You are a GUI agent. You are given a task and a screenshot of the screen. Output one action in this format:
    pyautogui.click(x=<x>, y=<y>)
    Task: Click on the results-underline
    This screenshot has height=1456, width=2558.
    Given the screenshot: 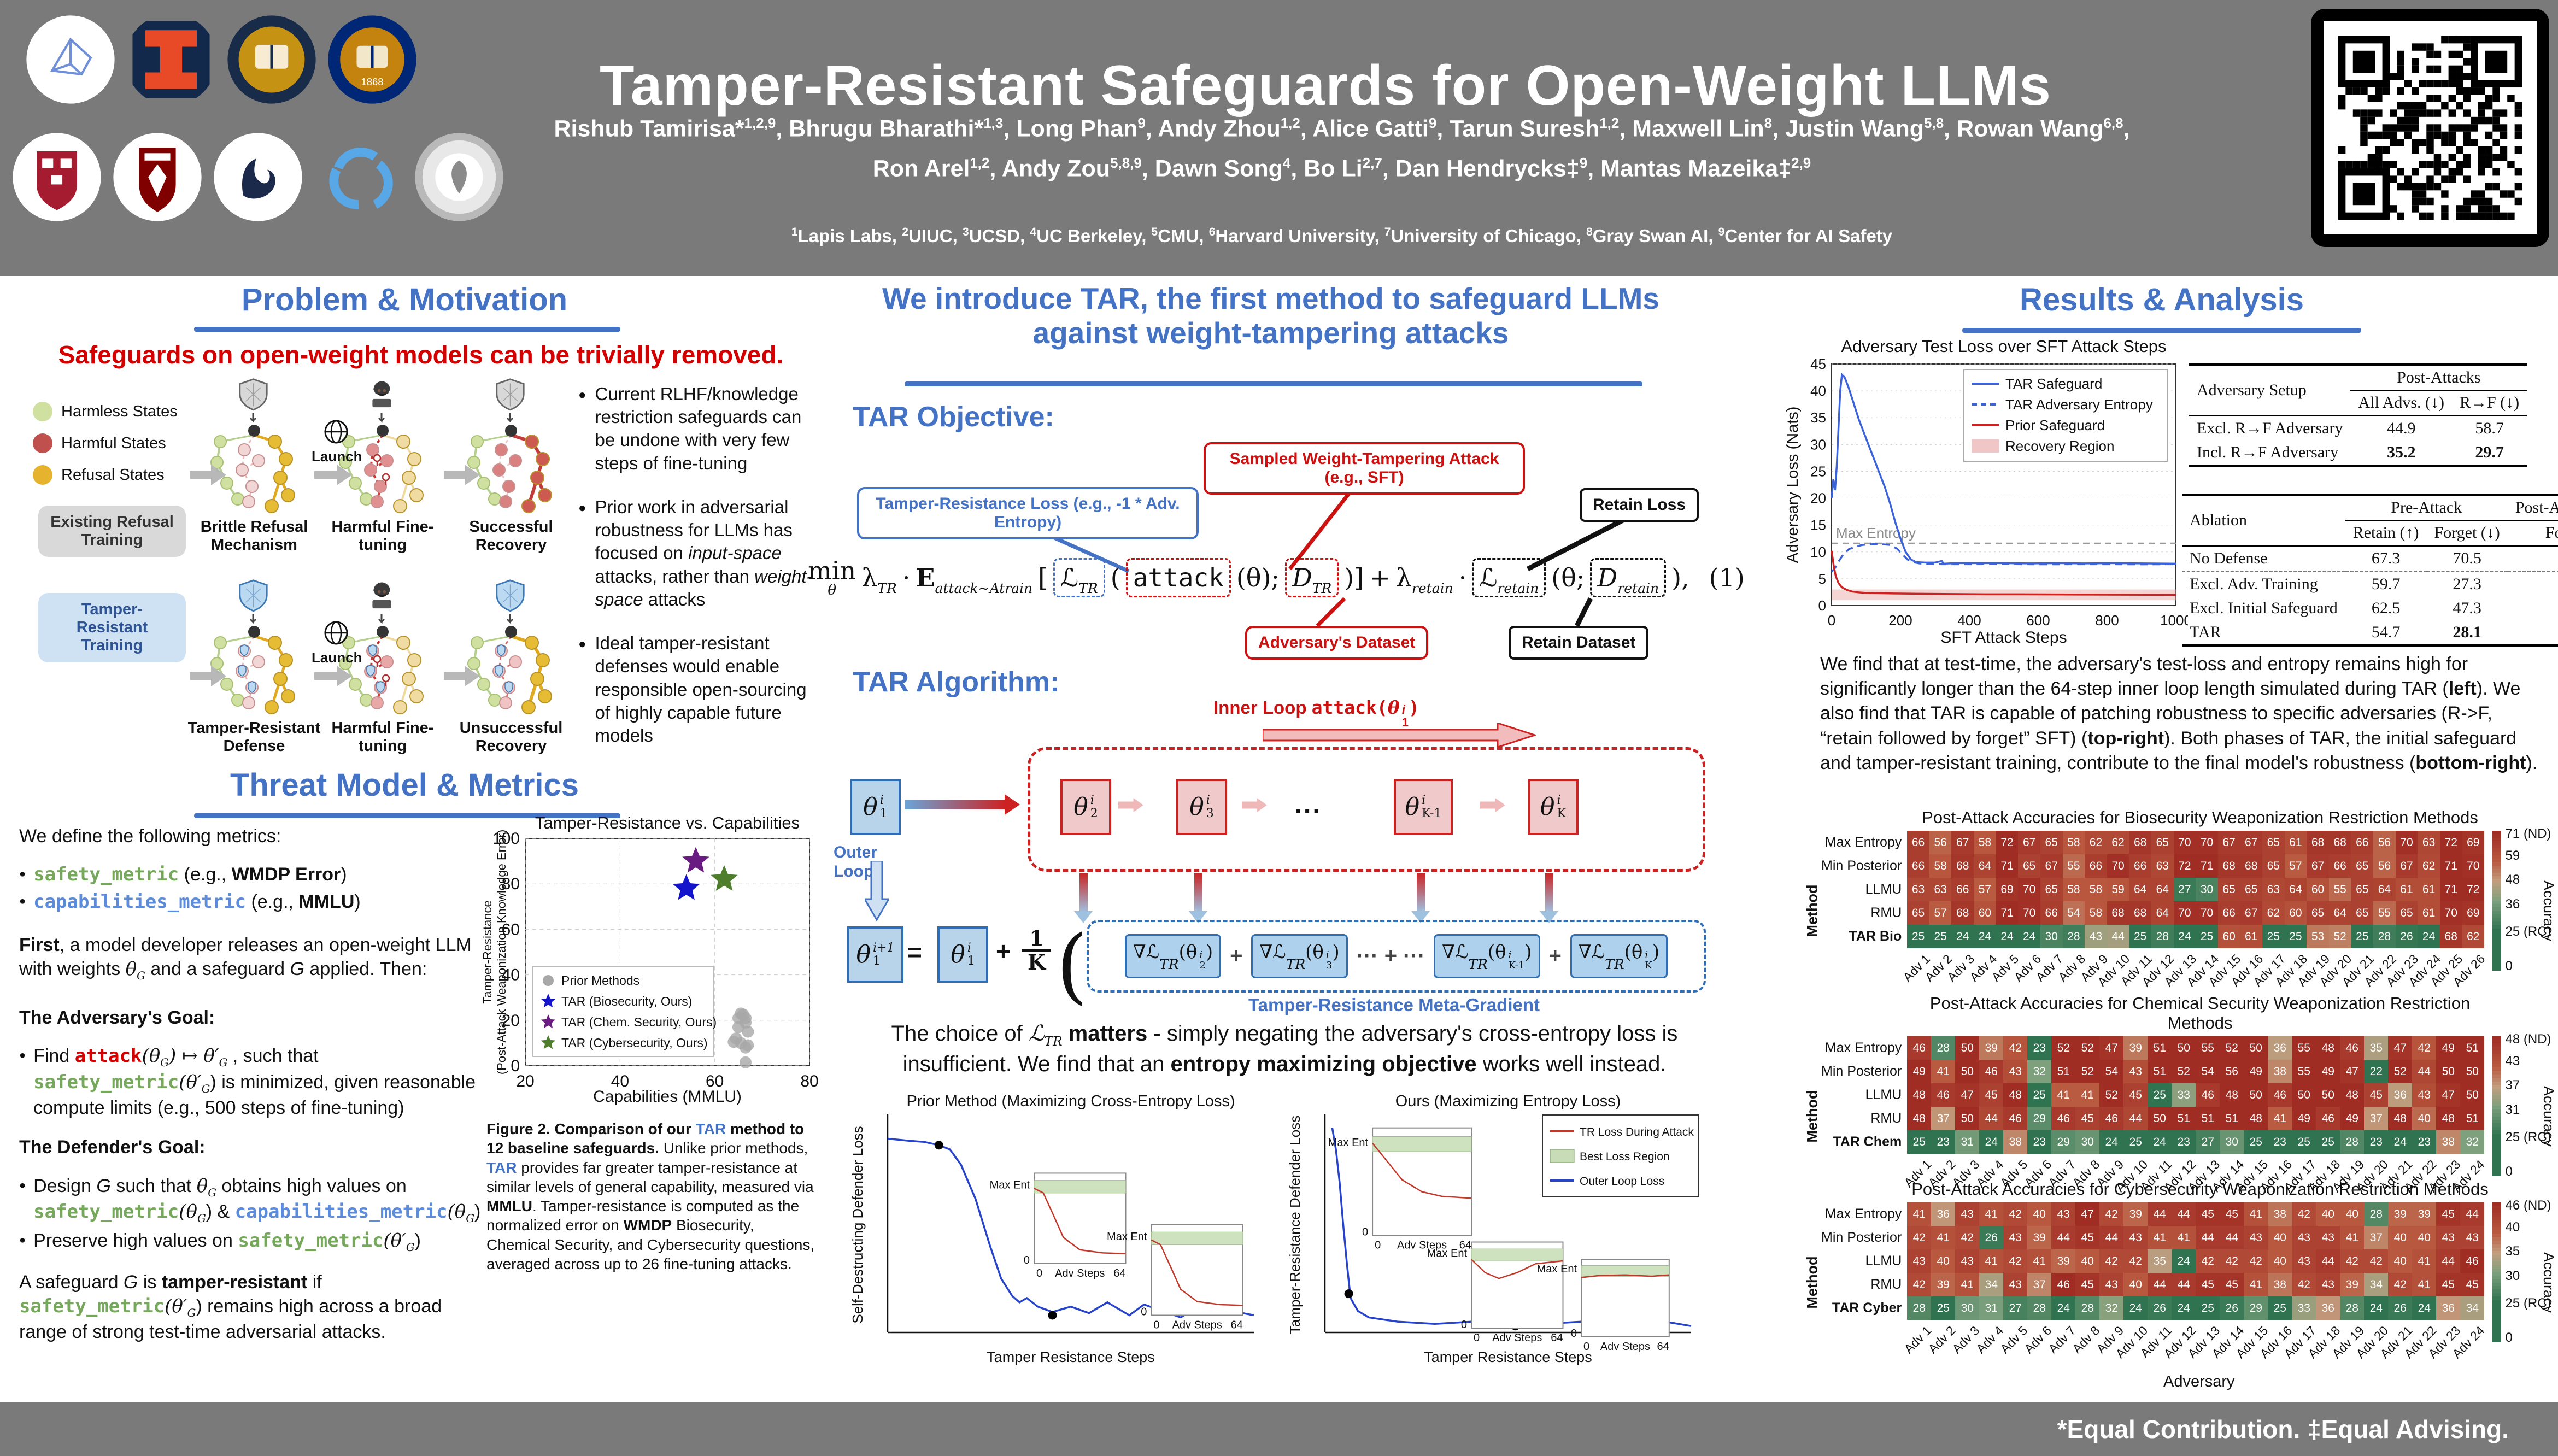 What is the action you would take?
    pyautogui.click(x=2161, y=330)
    